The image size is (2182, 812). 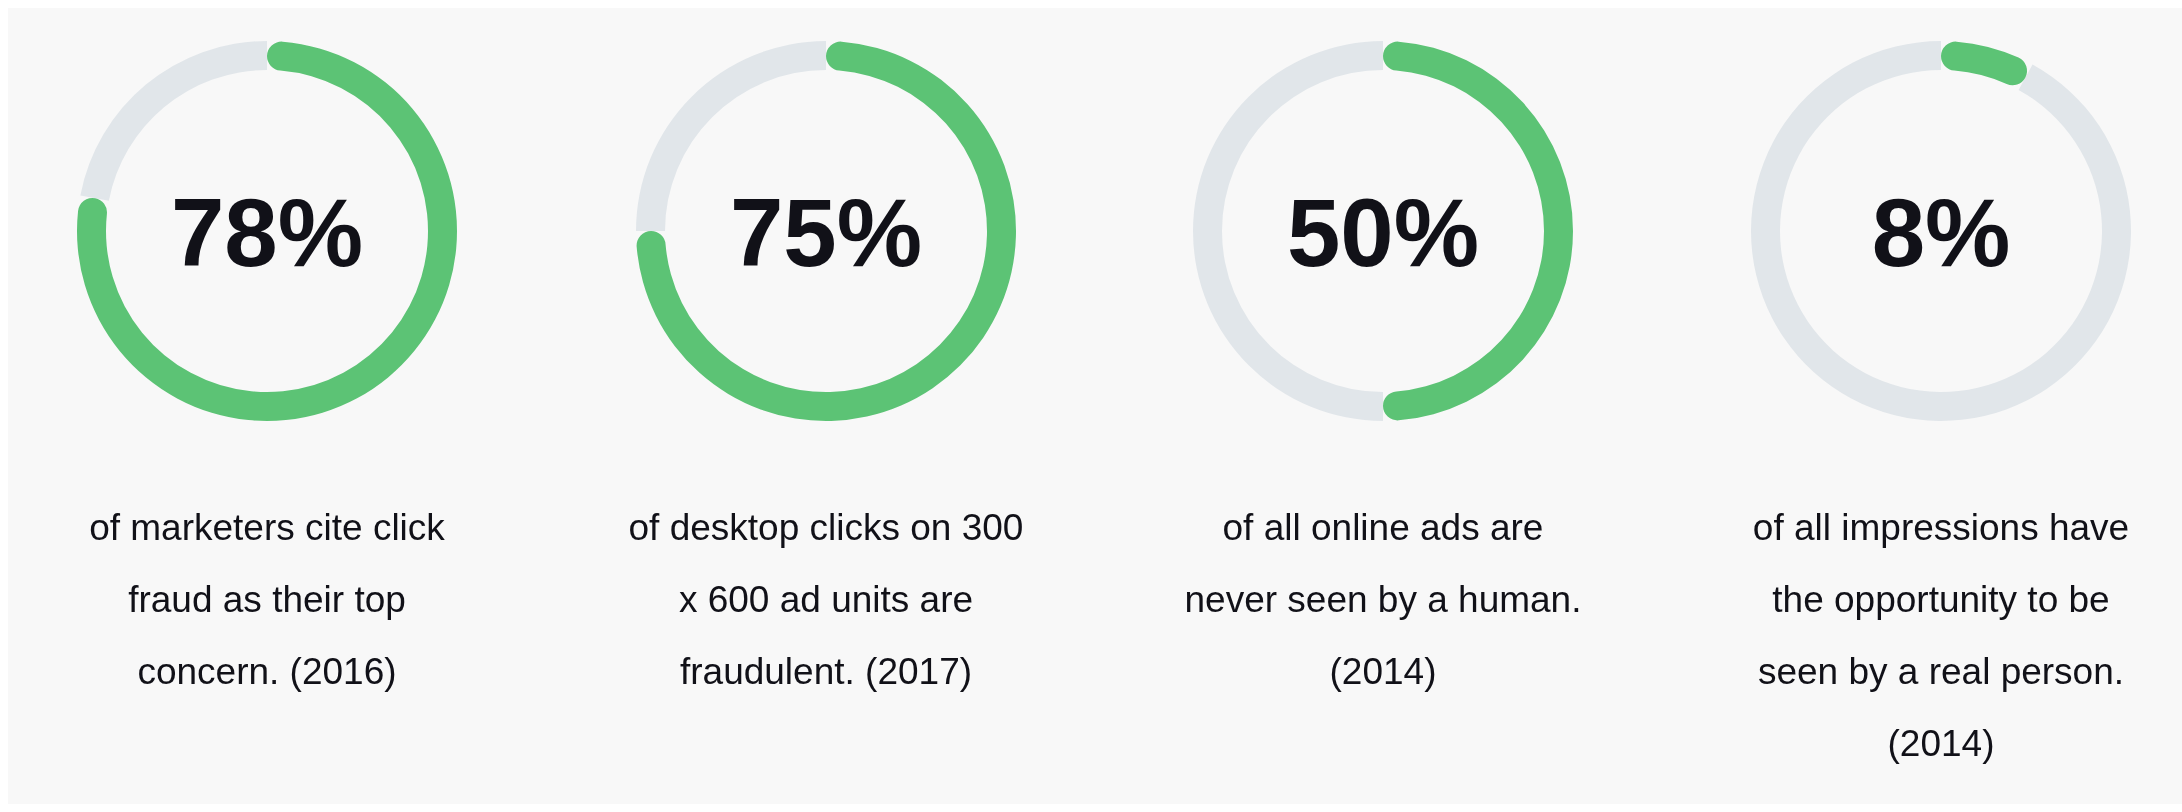 I want to click on text: 75%, so click(x=826, y=232).